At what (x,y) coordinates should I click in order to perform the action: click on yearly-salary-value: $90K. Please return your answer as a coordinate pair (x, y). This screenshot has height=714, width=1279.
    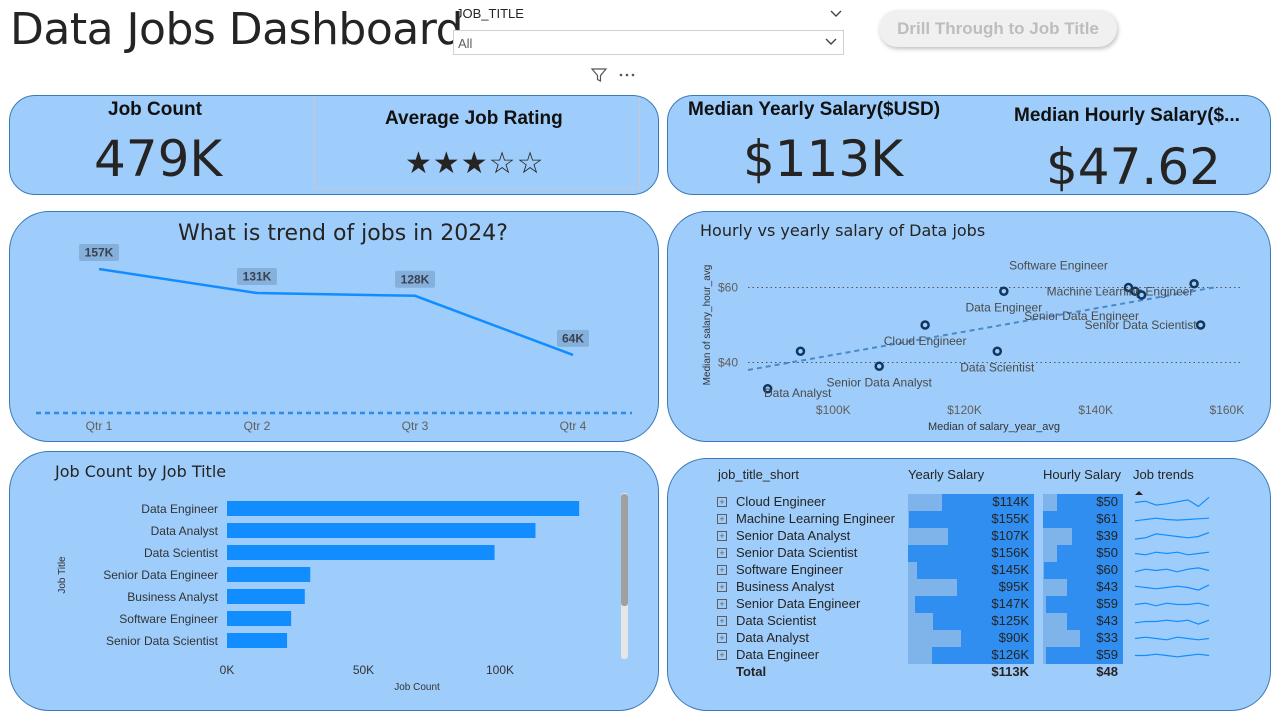
    Looking at the image, I should click on (1013, 637).